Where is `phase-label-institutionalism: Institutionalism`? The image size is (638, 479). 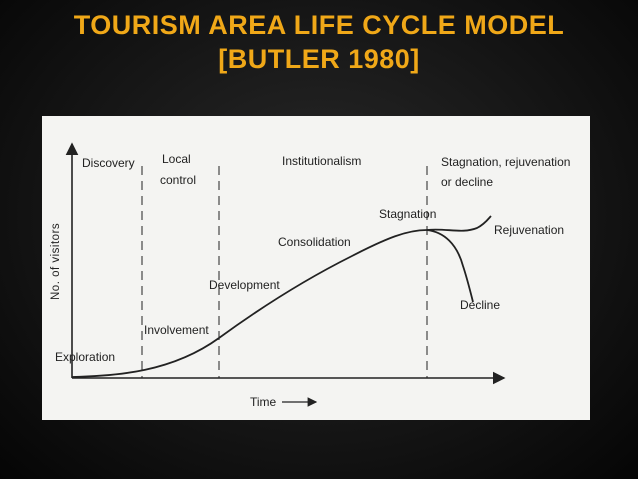 phase-label-institutionalism: Institutionalism is located at coordinates (321, 161).